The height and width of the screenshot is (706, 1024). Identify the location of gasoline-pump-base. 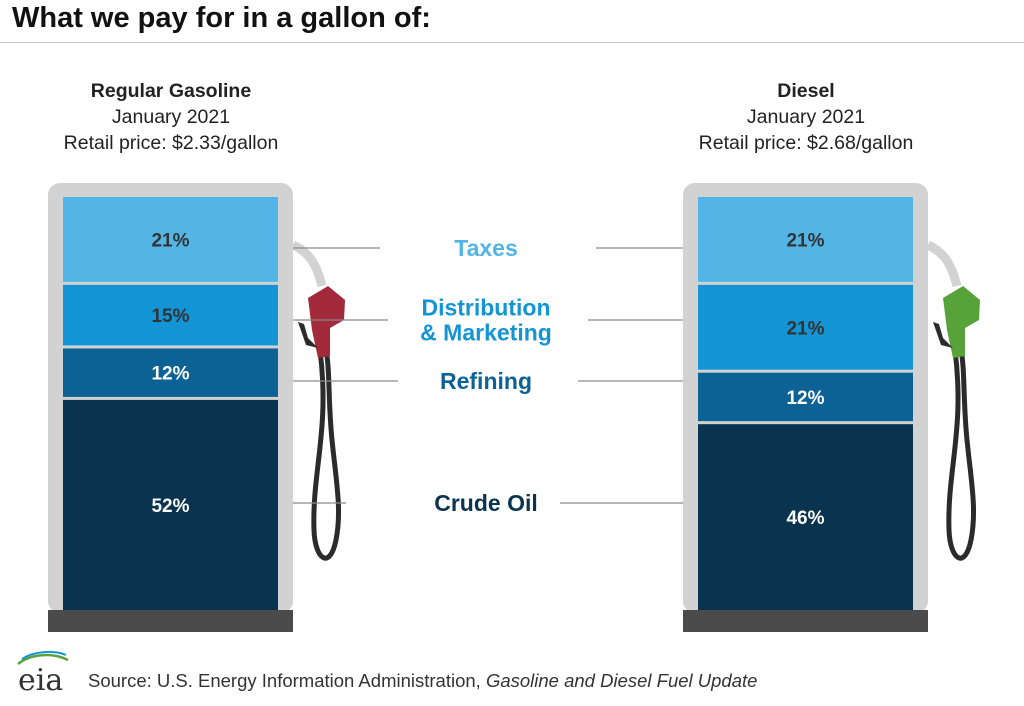
(170, 621).